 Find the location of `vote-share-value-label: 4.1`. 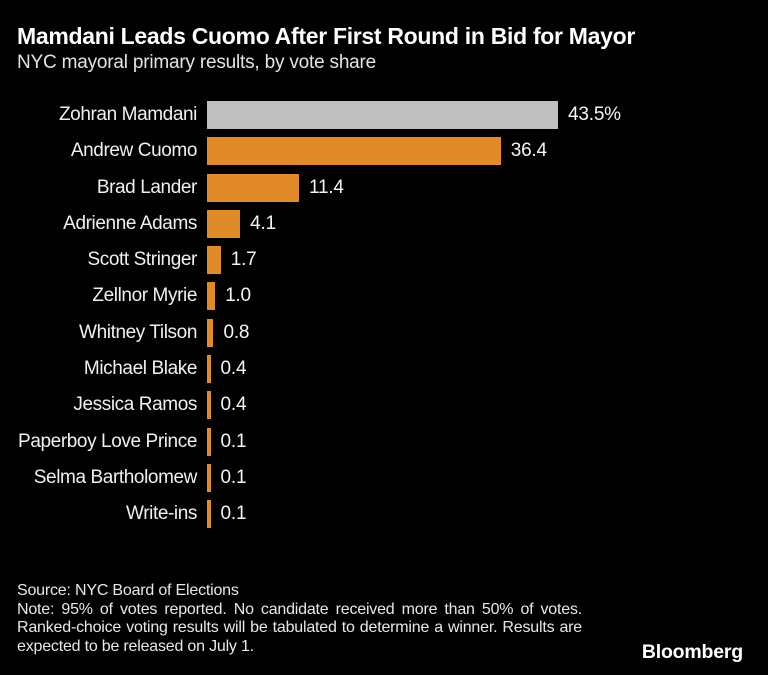

vote-share-value-label: 4.1 is located at coordinates (263, 223).